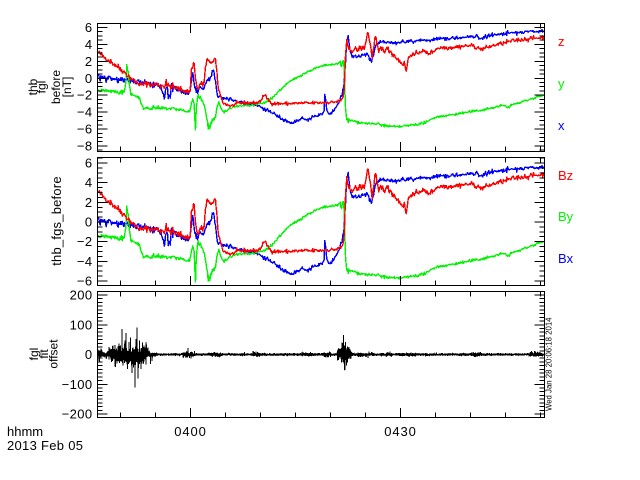 This screenshot has width=640, height=480. Describe the element at coordinates (33, 86) in the screenshot. I see `svg-text: thb` at that location.